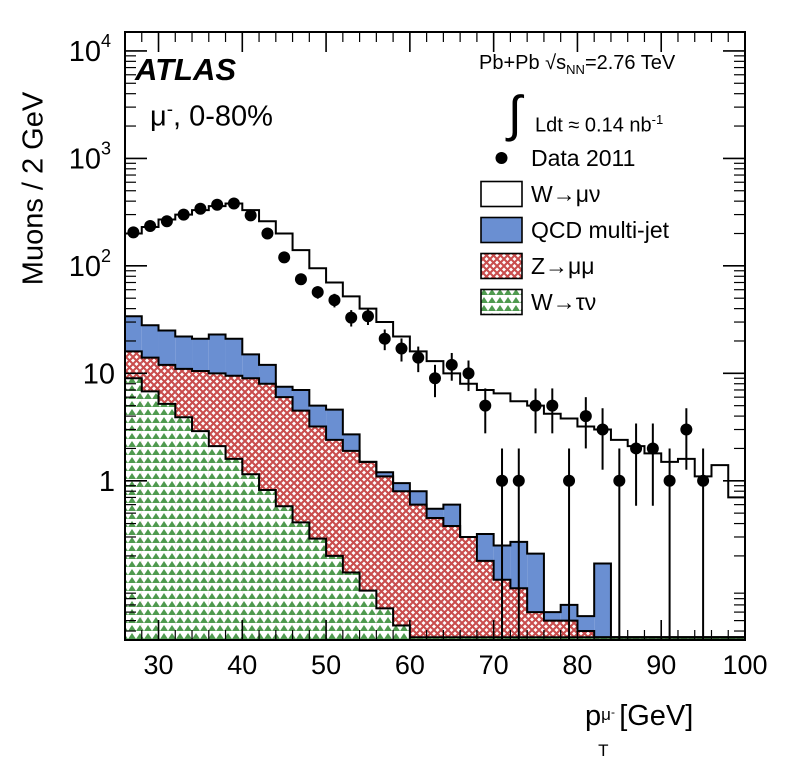 The width and height of the screenshot is (788, 761). I want to click on y-tick-exp-100: 2, so click(106, 256).